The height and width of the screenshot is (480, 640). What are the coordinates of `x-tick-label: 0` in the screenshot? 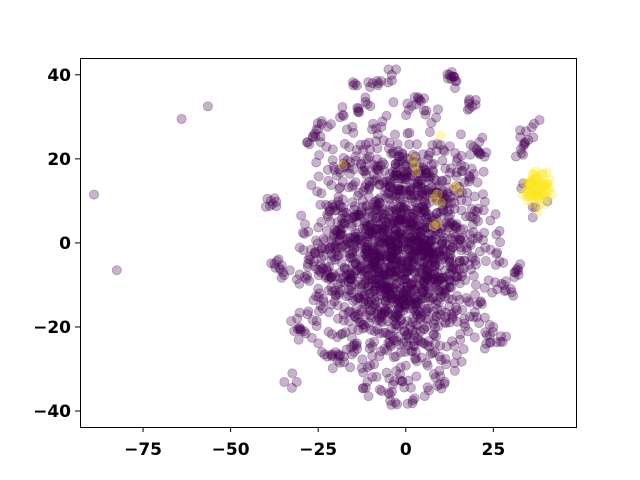 It's located at (406, 450).